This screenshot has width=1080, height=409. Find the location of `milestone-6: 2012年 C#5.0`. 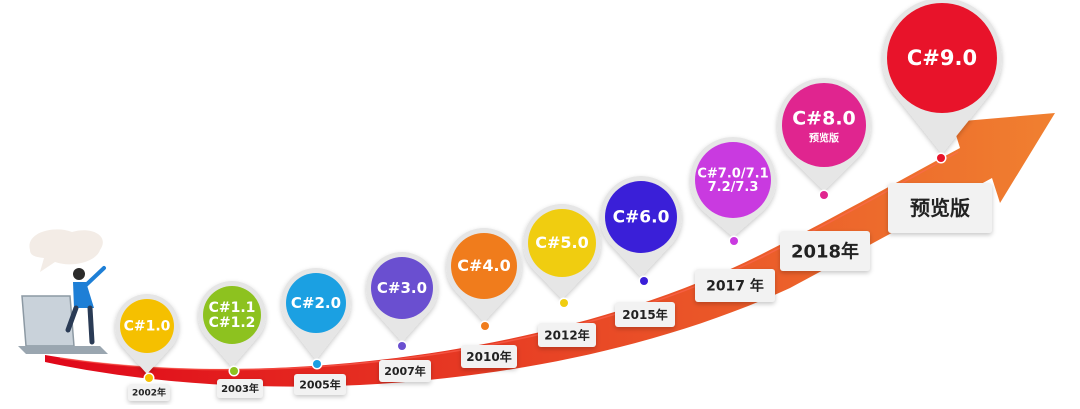

milestone-6: 2012年 C#5.0 is located at coordinates (562, 275).